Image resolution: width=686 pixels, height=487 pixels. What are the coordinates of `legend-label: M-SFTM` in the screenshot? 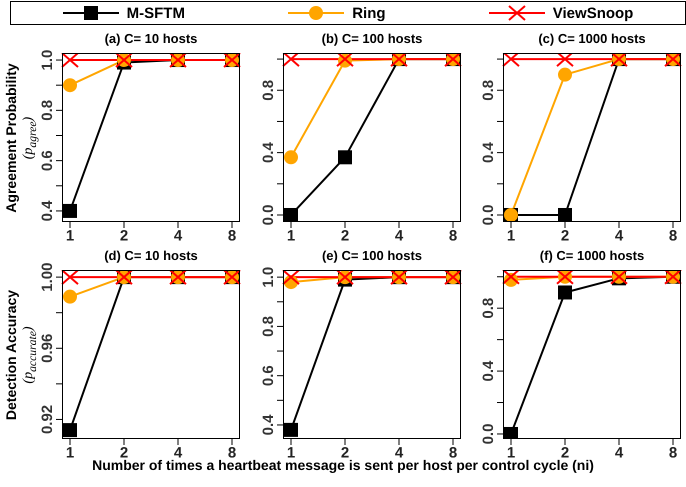 It's located at (155, 13).